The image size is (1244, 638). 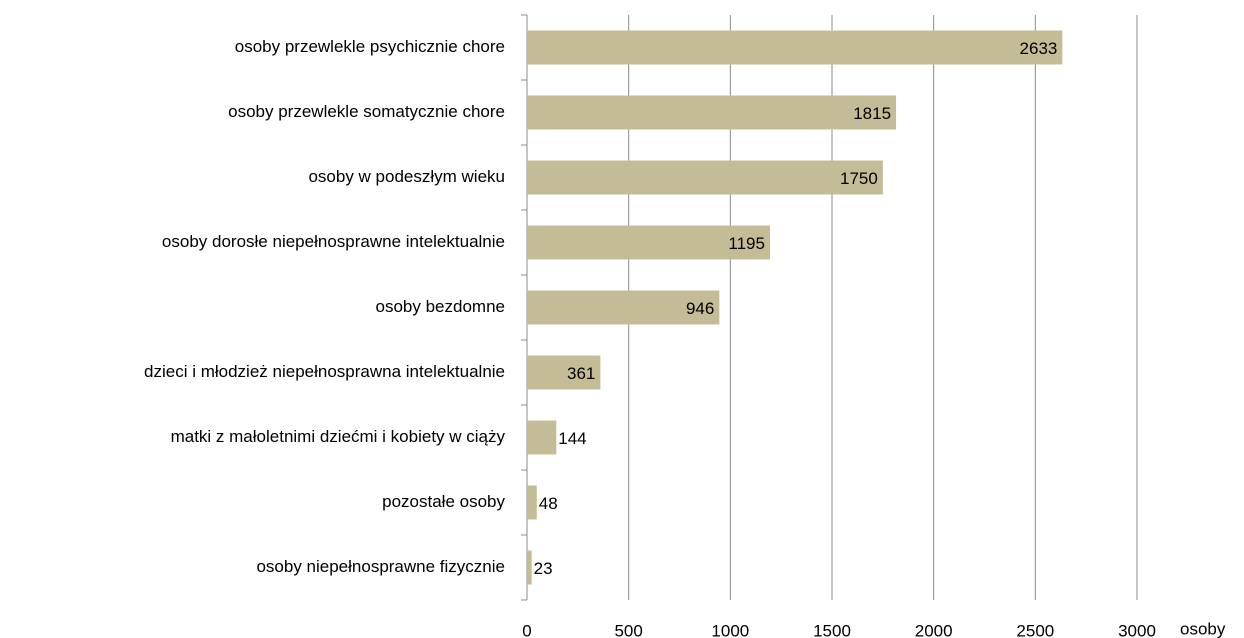 I want to click on x-axis-label: osoby, so click(x=1203, y=628).